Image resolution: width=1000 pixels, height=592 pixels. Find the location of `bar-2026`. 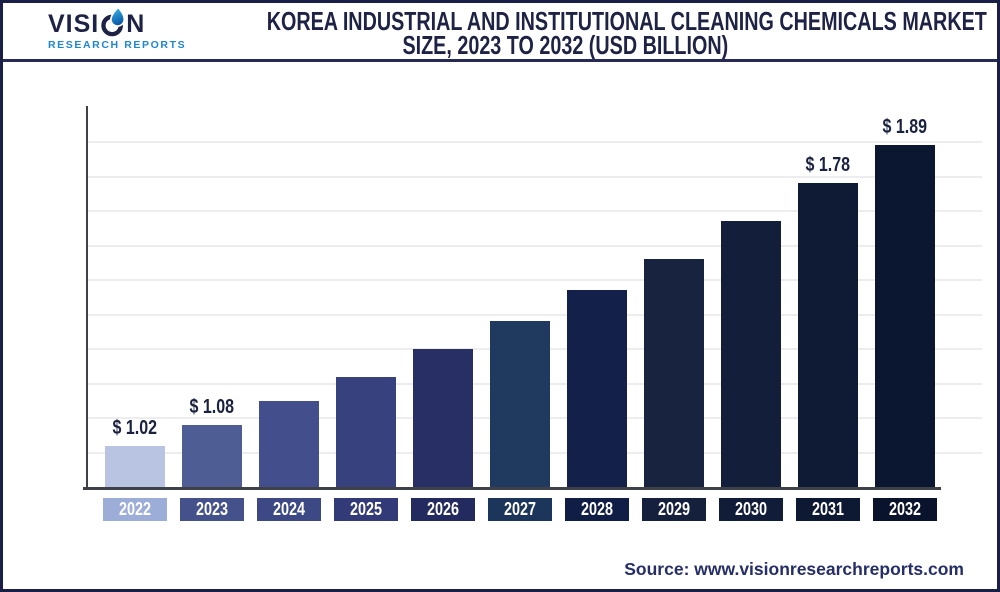

bar-2026 is located at coordinates (443, 418).